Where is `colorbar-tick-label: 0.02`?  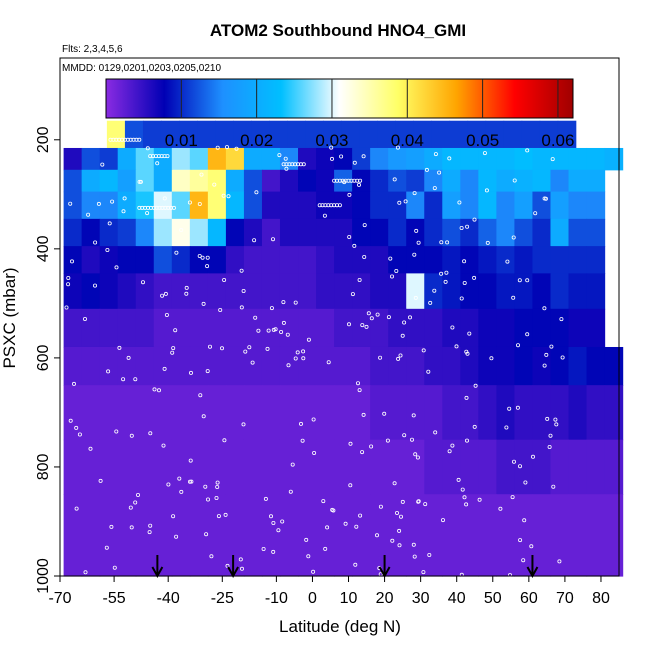 colorbar-tick-label: 0.02 is located at coordinates (256, 140).